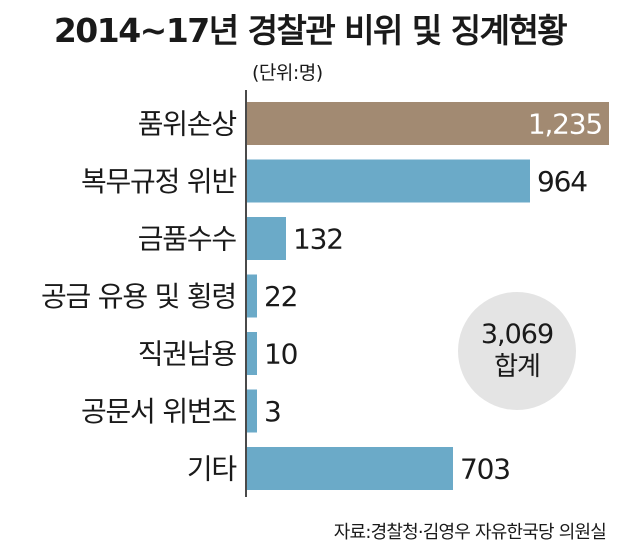 The width and height of the screenshot is (620, 552). I want to click on category-label: 공문서 위변조, so click(159, 411).